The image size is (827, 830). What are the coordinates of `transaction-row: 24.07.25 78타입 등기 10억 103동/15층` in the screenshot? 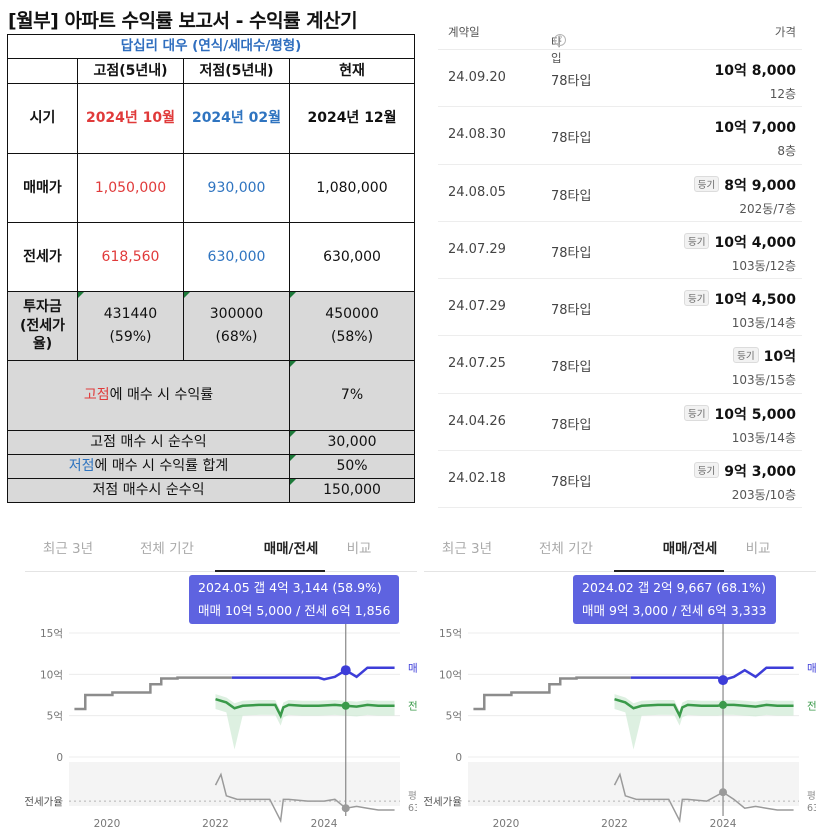 It's located at (620, 365).